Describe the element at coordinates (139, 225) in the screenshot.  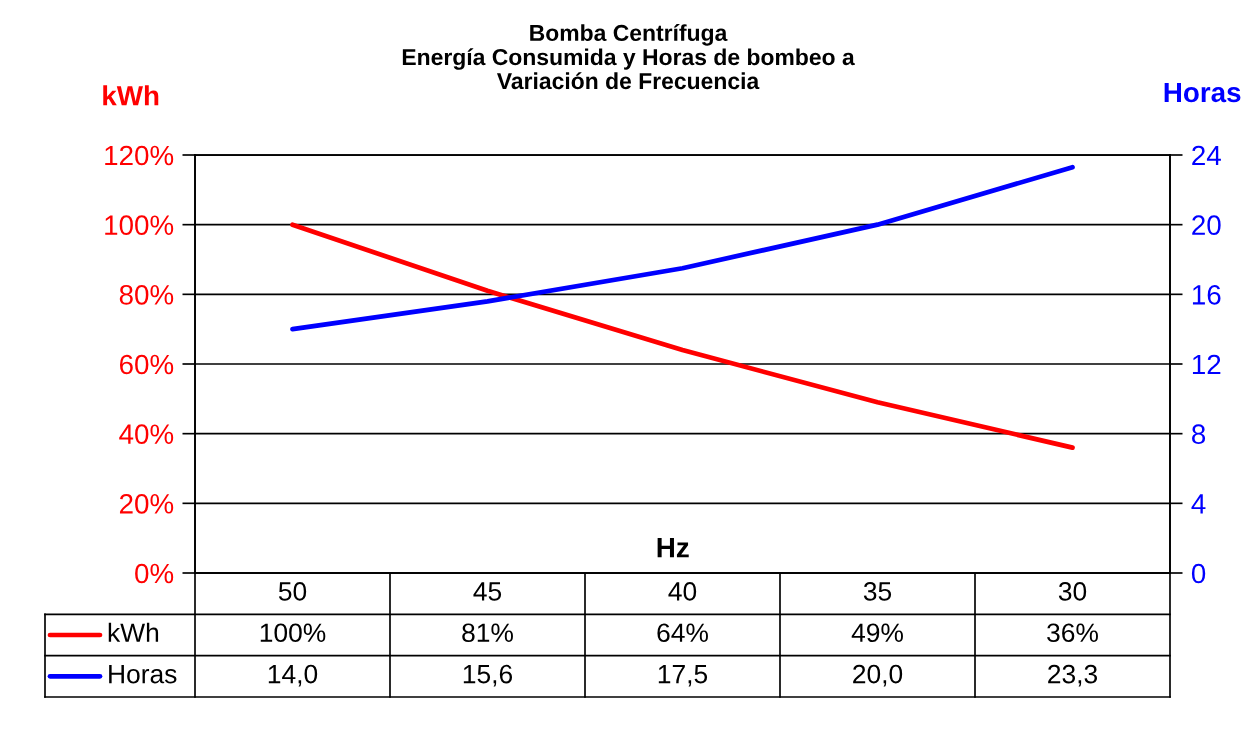
I see `y-tick-label: 100%` at that location.